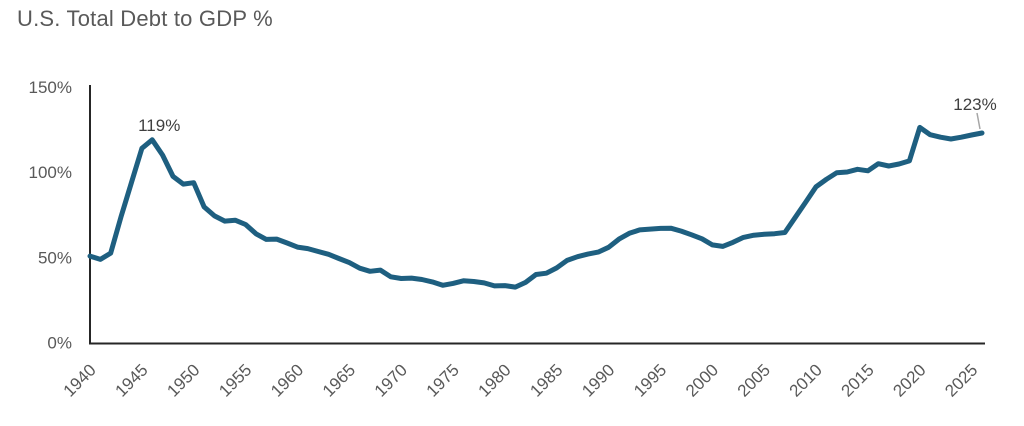 The width and height of the screenshot is (1024, 426). I want to click on x-axis-tick-label: 2015, so click(858, 380).